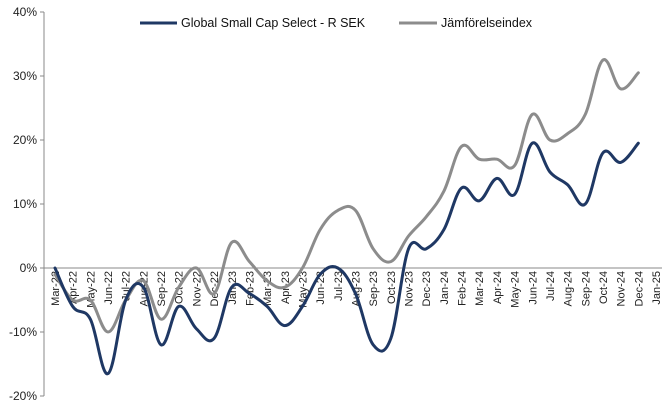  I want to click on y-tick-label: 30%, so click(25, 76).